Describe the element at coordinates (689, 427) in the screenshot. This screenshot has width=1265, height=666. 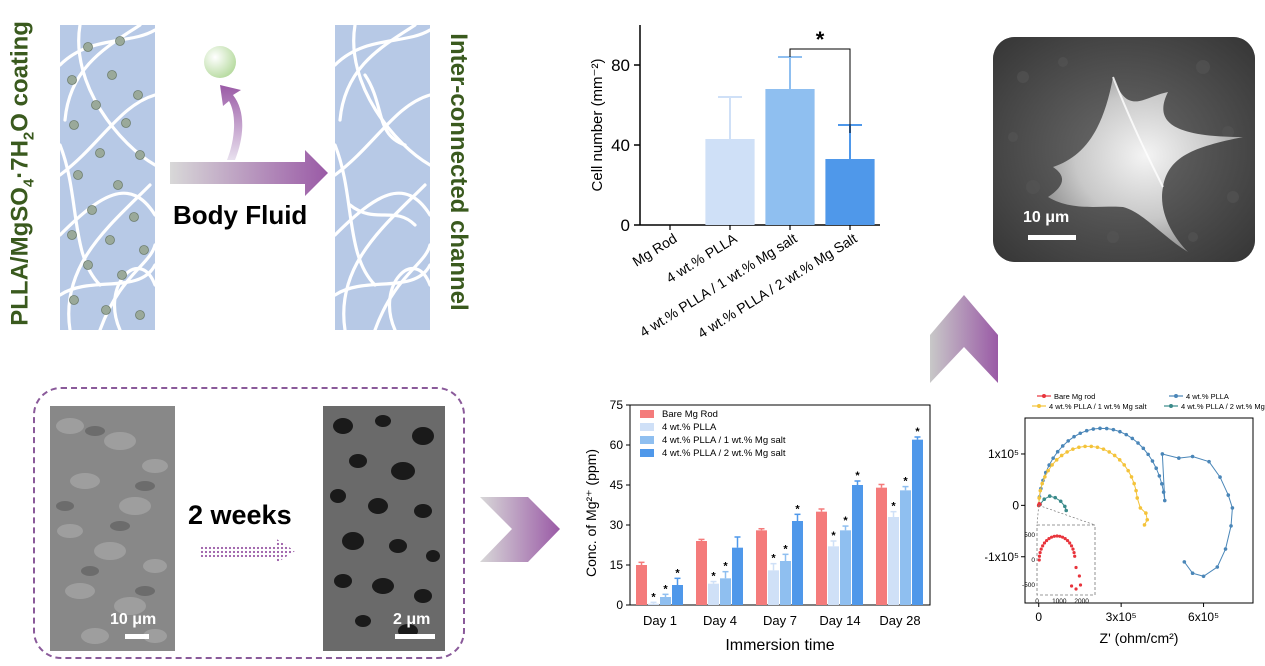
I see `mg-legend-label: 4 wt.% PLLA` at that location.